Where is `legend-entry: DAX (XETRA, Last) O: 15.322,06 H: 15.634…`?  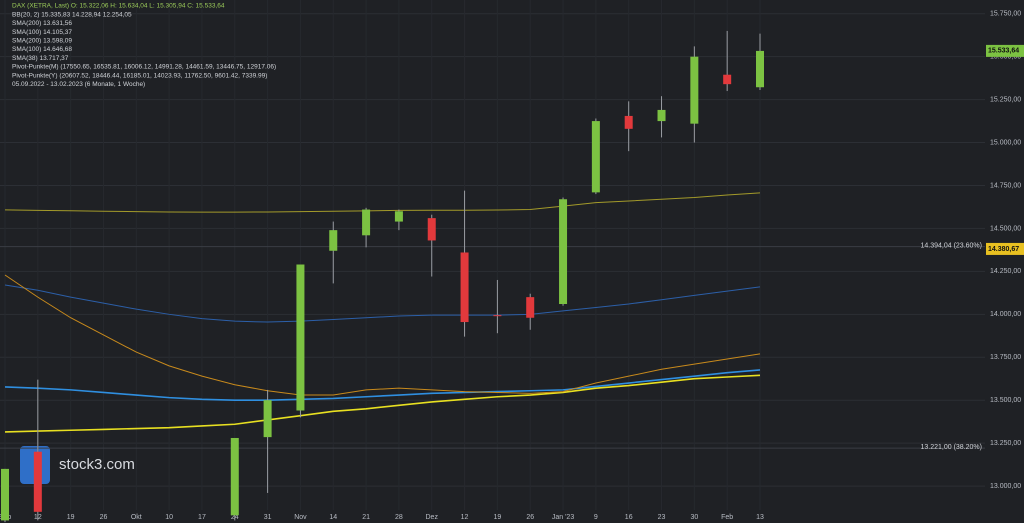
legend-entry: DAX (XETRA, Last) O: 15.322,06 H: 15.634… is located at coordinates (118, 6).